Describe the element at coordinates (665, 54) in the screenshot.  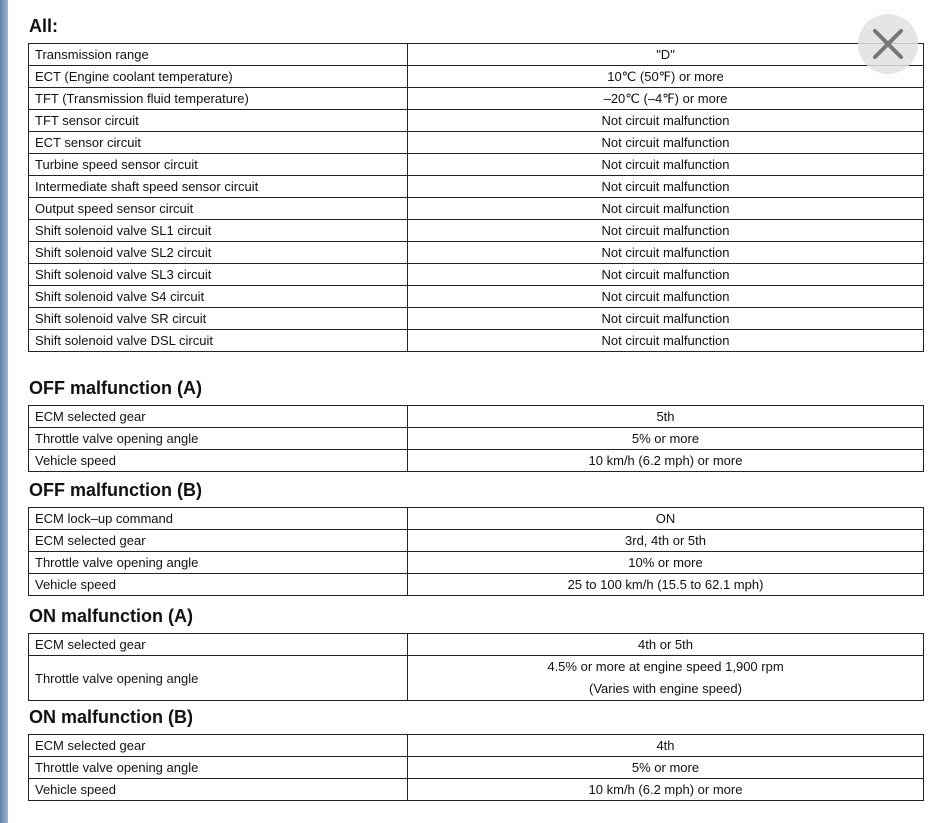
I see `condition-value: "D"` at that location.